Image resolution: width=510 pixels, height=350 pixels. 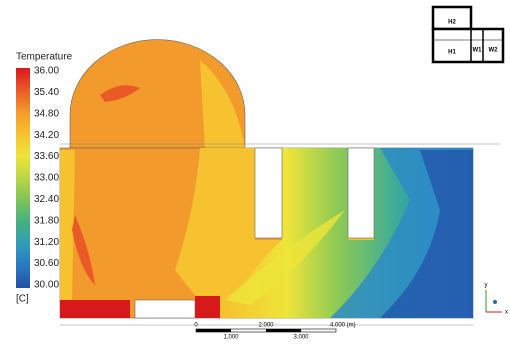 What do you see at coordinates (46, 242) in the screenshot?
I see `legend-tick-label: 31.20` at bounding box center [46, 242].